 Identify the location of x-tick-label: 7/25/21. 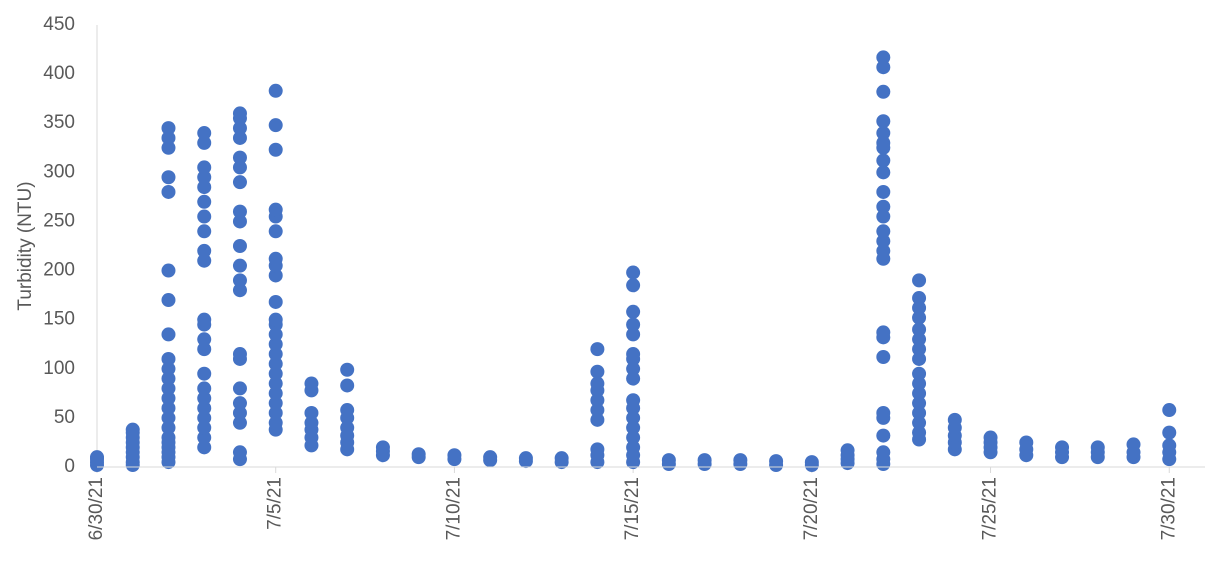
(990, 508).